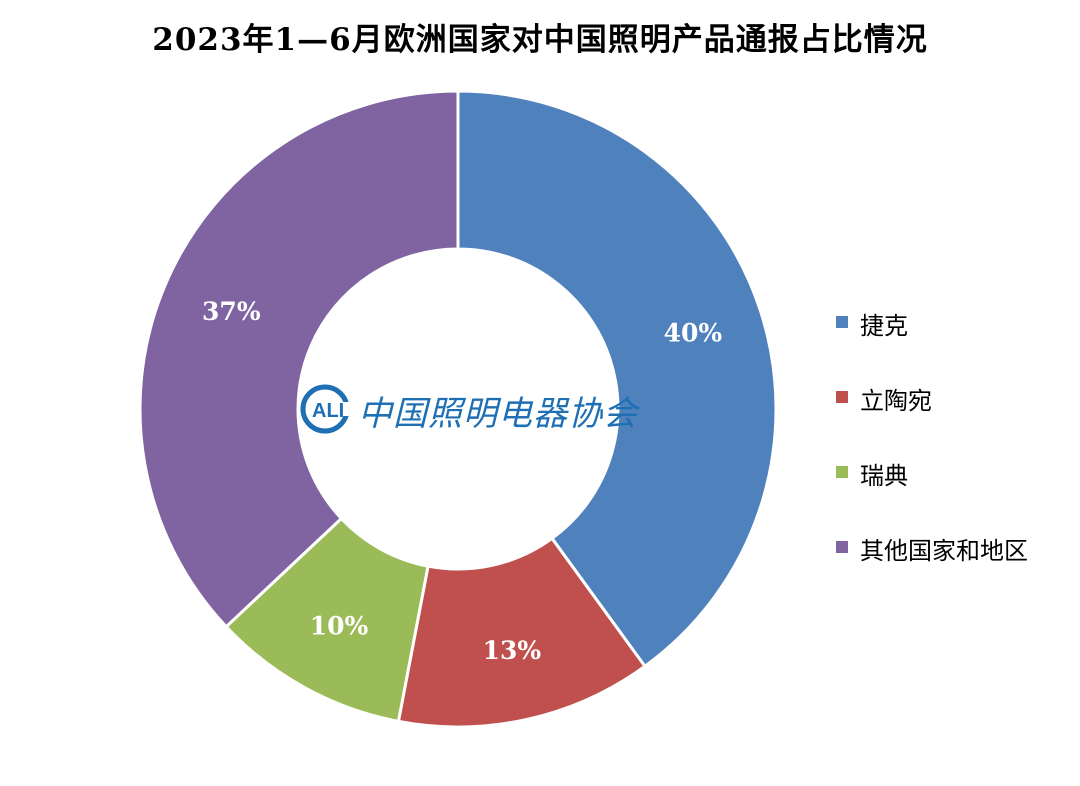 This screenshot has height=786, width=1080. Describe the element at coordinates (944, 551) in the screenshot. I see `legend-label: 其他国家和地区` at that location.